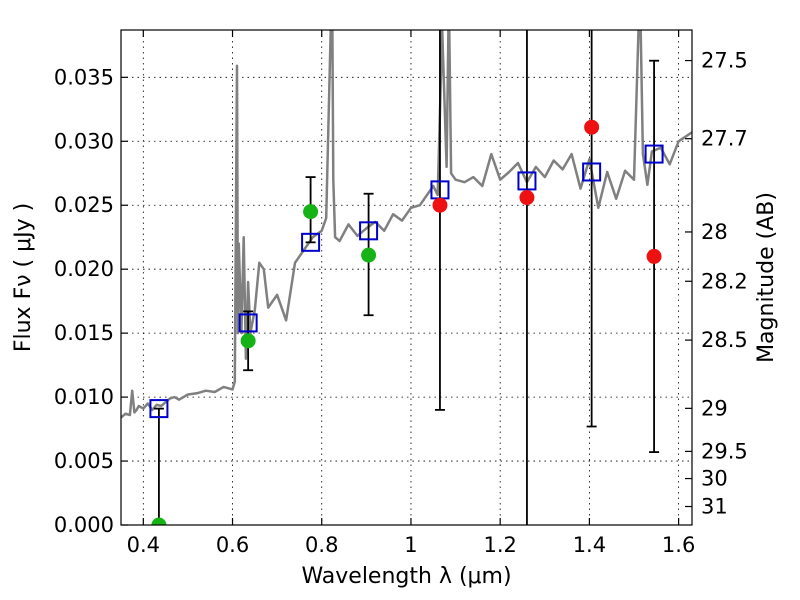  What do you see at coordinates (724, 451) in the screenshot?
I see `magnitude-tick-label: 29.5` at bounding box center [724, 451].